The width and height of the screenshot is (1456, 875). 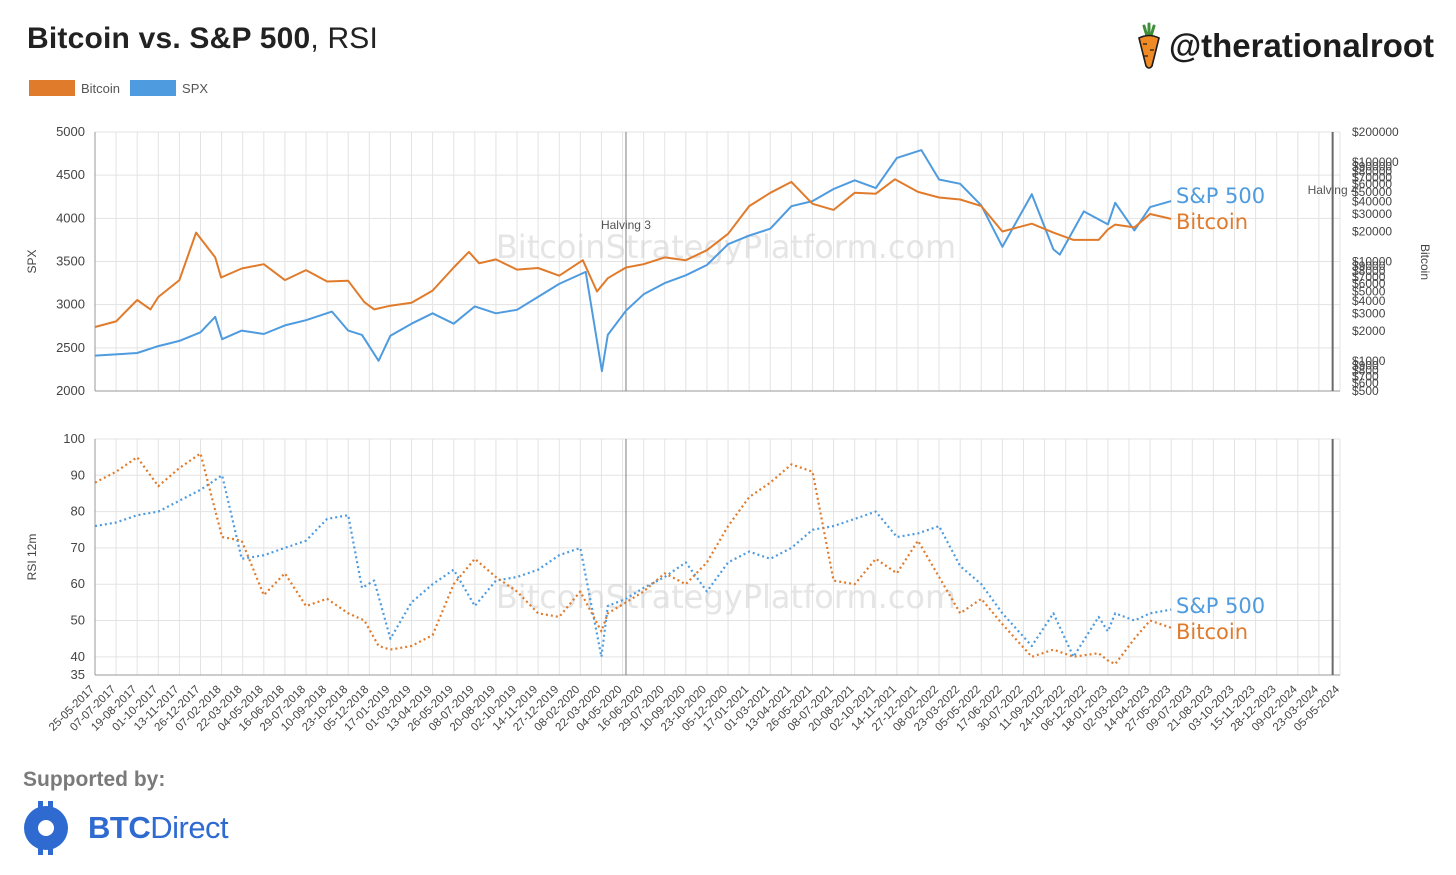 What do you see at coordinates (78, 583) in the screenshot?
I see `y-tick-label: 60` at bounding box center [78, 583].